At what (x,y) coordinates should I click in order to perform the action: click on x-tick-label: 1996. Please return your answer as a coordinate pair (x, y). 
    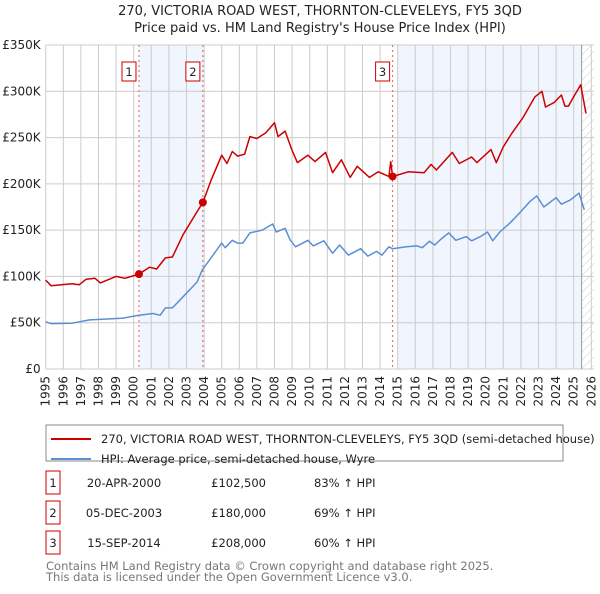
    Looking at the image, I should click on (63, 391).